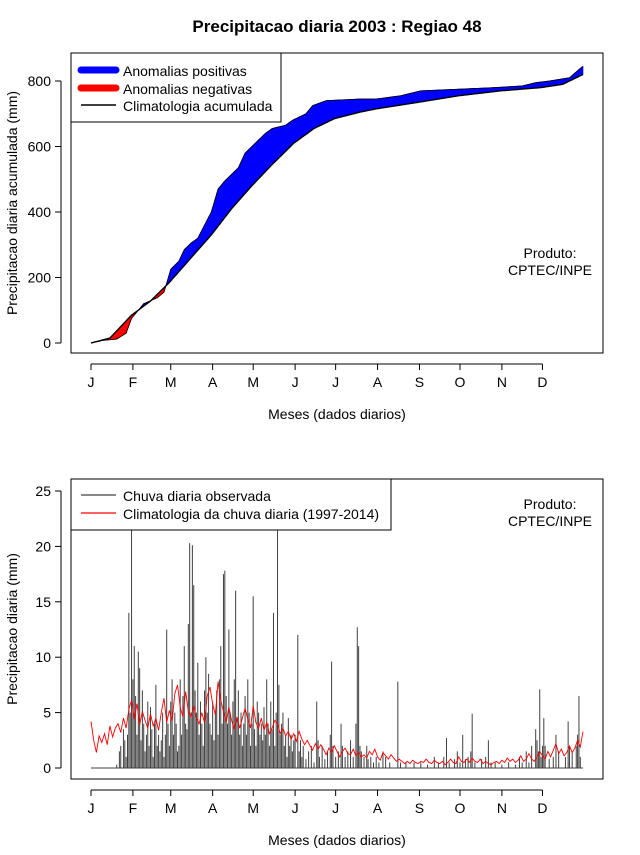  Describe the element at coordinates (542, 808) in the screenshot. I see `bottom-x-tick-label: D` at that location.